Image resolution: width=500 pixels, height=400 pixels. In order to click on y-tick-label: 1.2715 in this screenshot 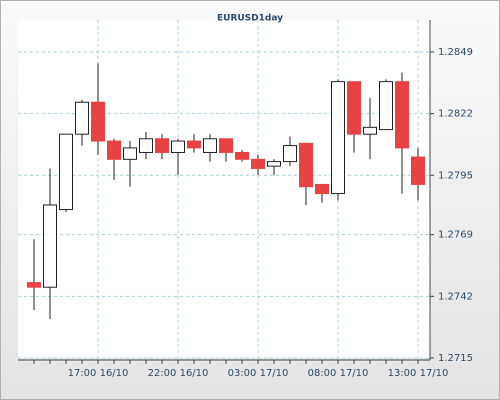, I will do `click(455, 358)`.